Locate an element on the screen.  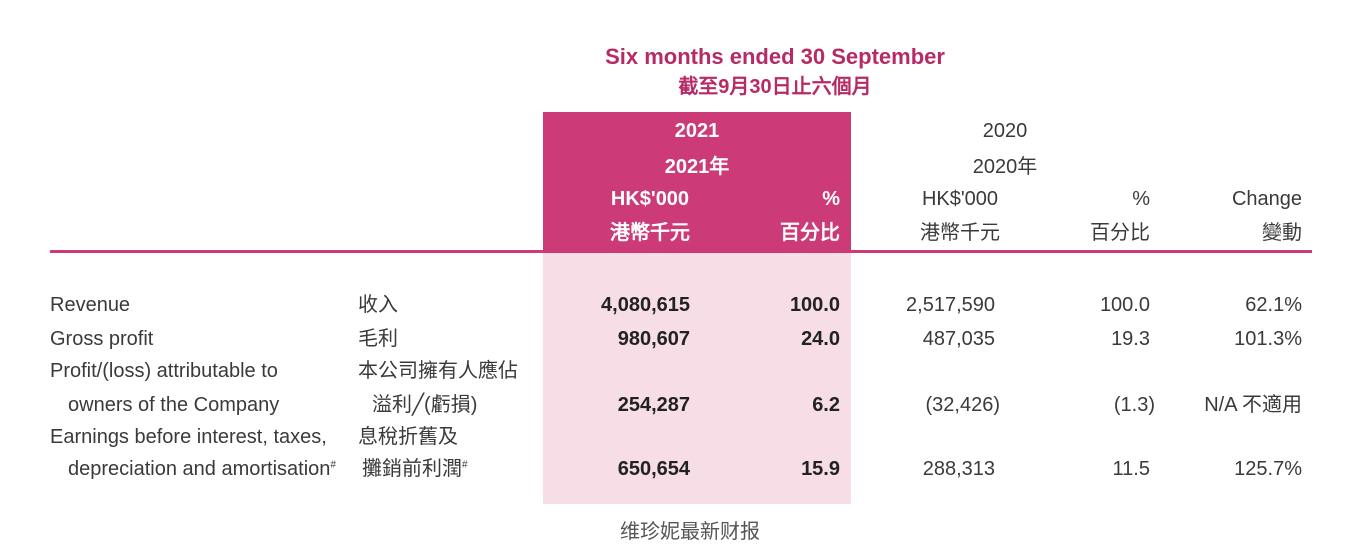
row-label-zh-cont: 溢利╱(虧損) is located at coordinates (425, 405).